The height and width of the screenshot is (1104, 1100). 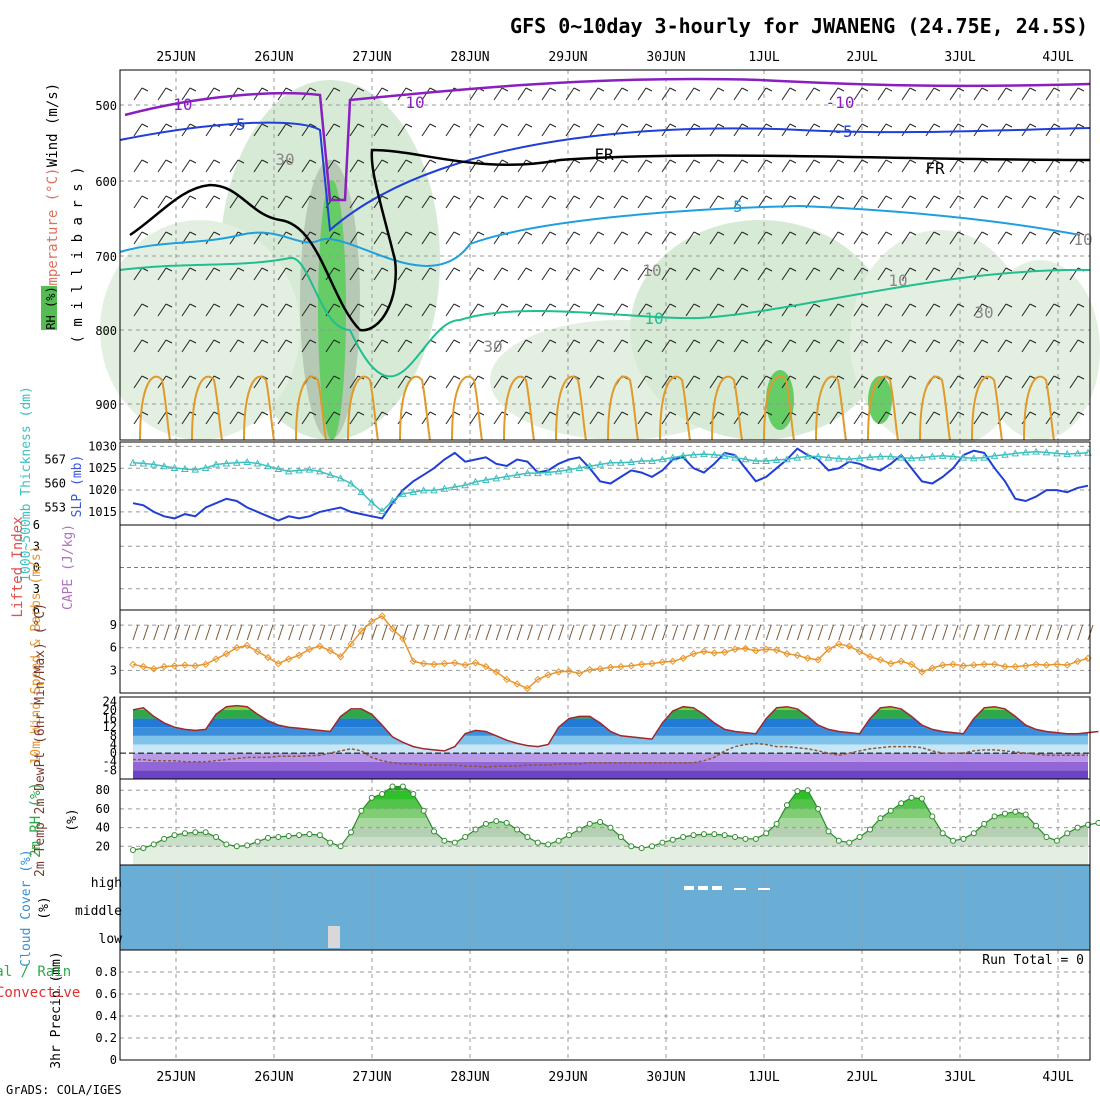 I want to click on day-label-top: 2JUL, so click(x=861, y=57).